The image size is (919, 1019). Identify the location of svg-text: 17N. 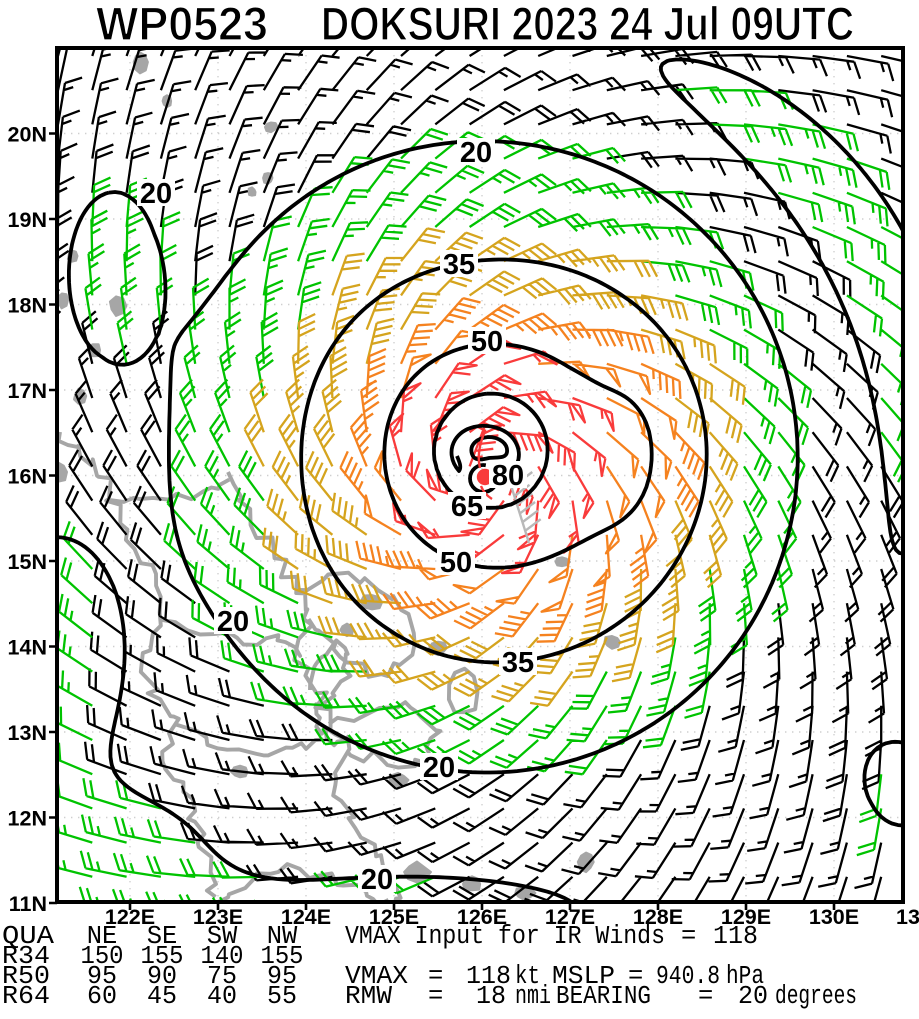
(27, 391).